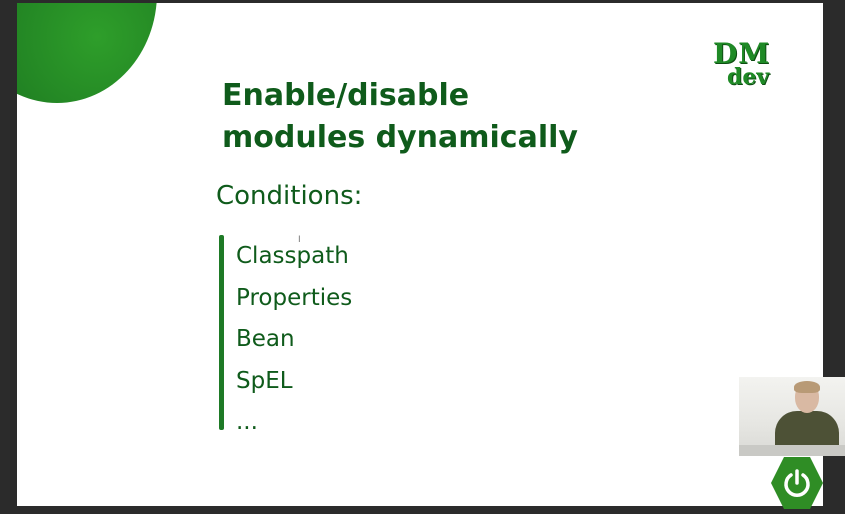 The height and width of the screenshot is (514, 845). What do you see at coordinates (87, 53) in the screenshot?
I see `corner-decoration` at bounding box center [87, 53].